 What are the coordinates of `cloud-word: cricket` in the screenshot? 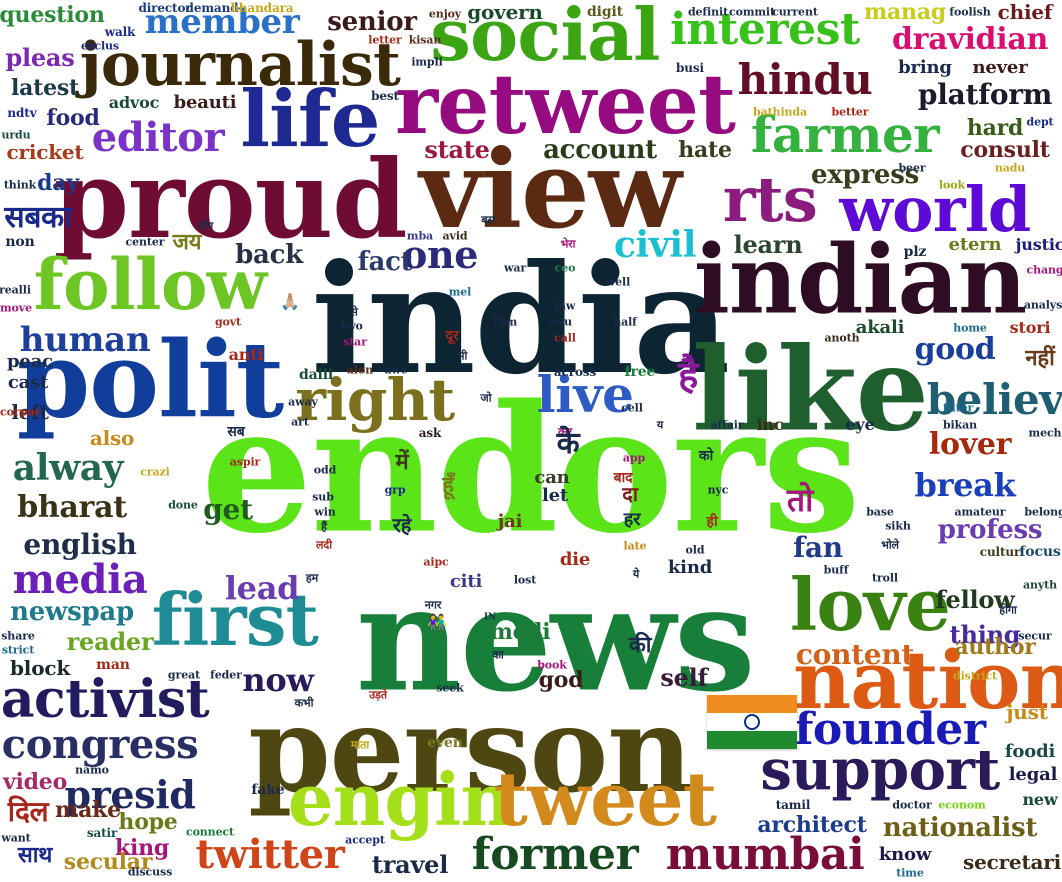 It's located at (45, 152).